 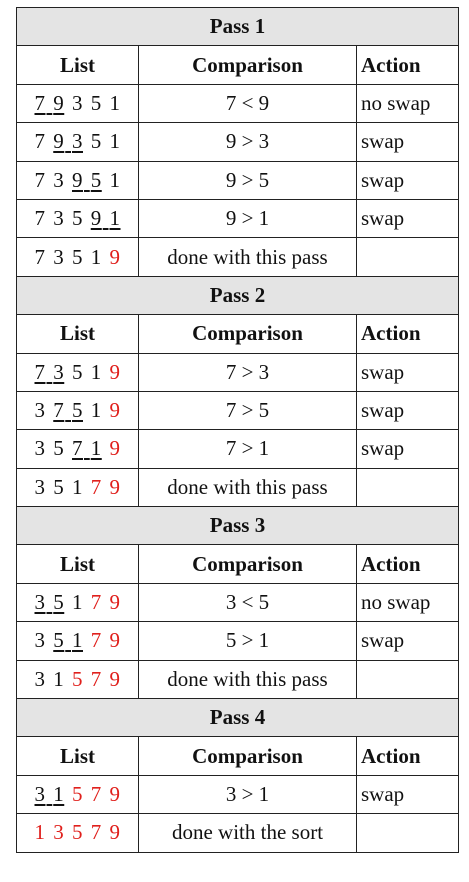 What do you see at coordinates (247, 794) in the screenshot?
I see `comparison-cell: 3 > 1` at bounding box center [247, 794].